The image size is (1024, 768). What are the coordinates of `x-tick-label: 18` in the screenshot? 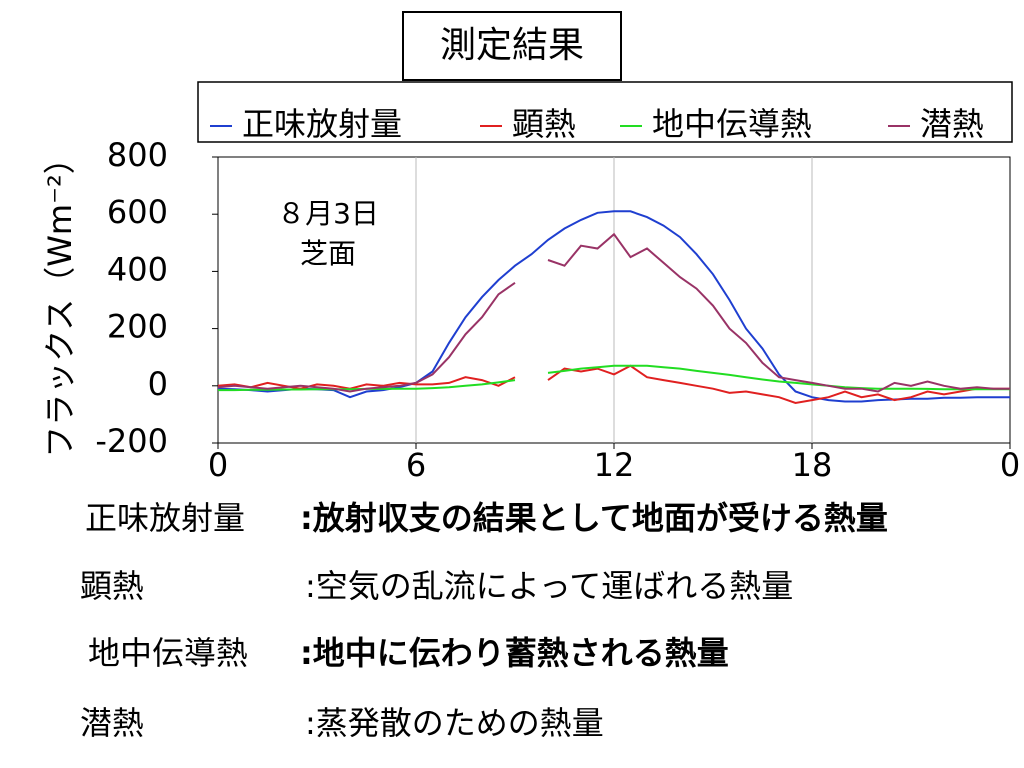 It's located at (812, 465).